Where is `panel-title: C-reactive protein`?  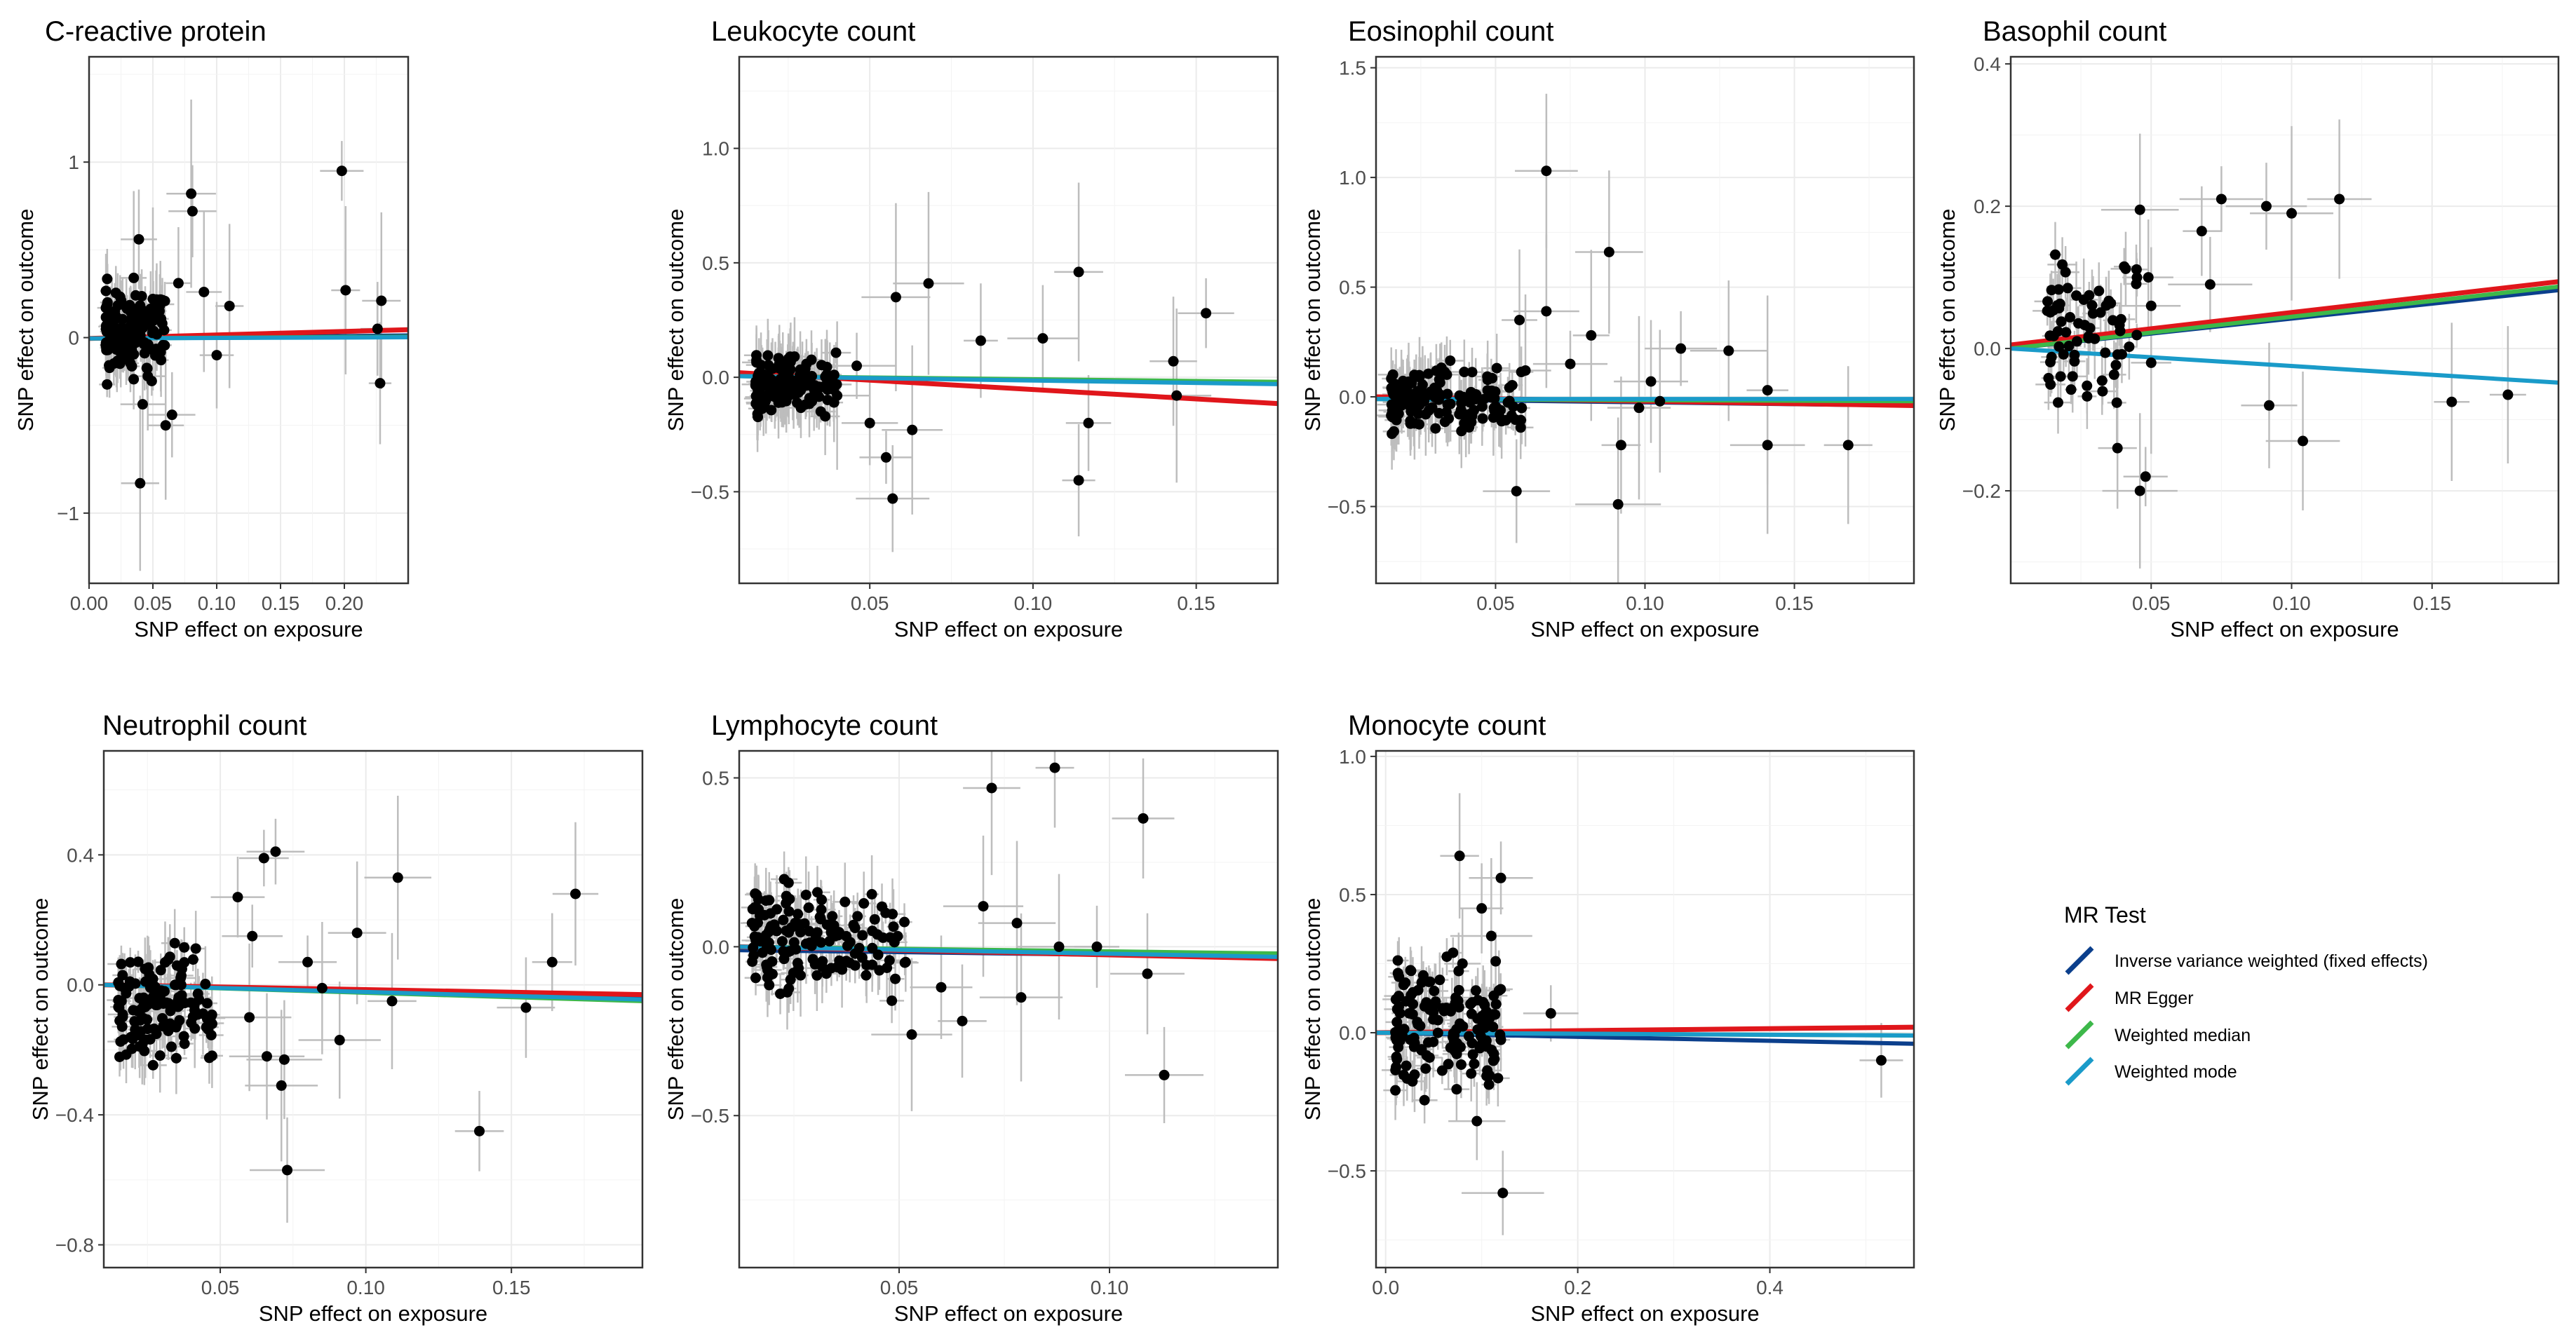 panel-title: C-reactive protein is located at coordinates (156, 31).